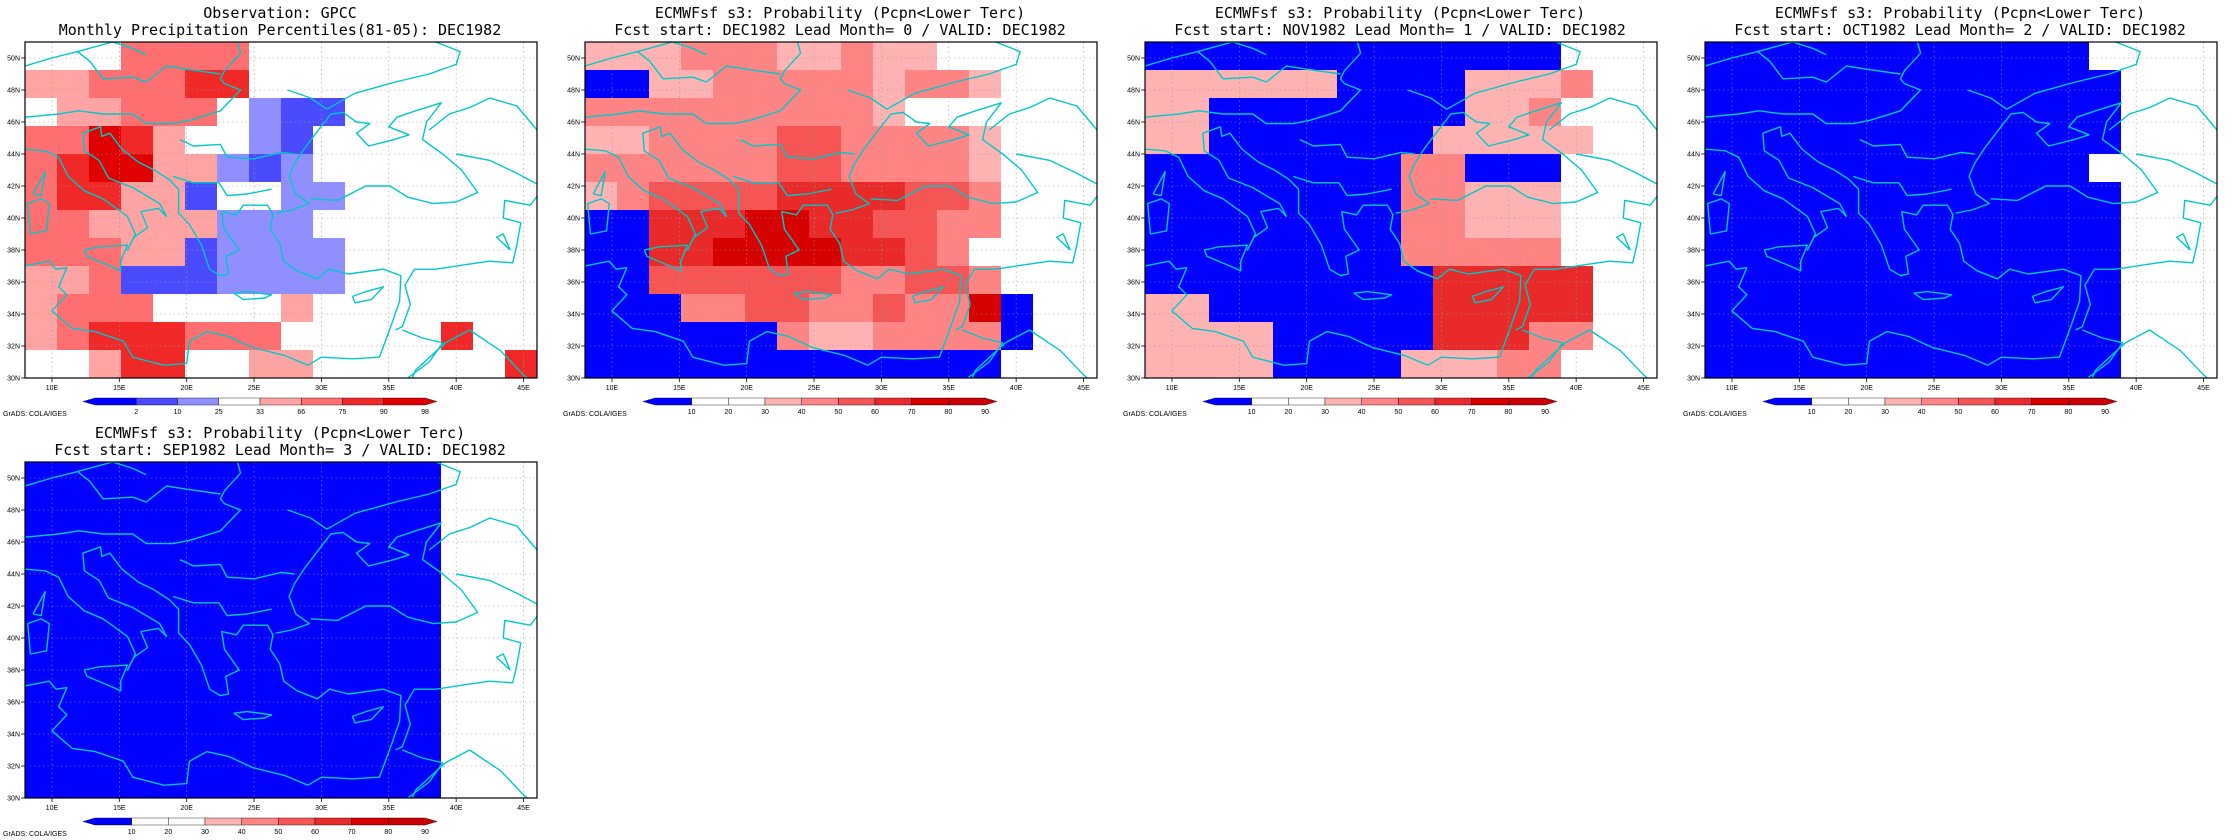 The height and width of the screenshot is (840, 2240). What do you see at coordinates (2068, 412) in the screenshot?
I see `colorbar-label: 80` at bounding box center [2068, 412].